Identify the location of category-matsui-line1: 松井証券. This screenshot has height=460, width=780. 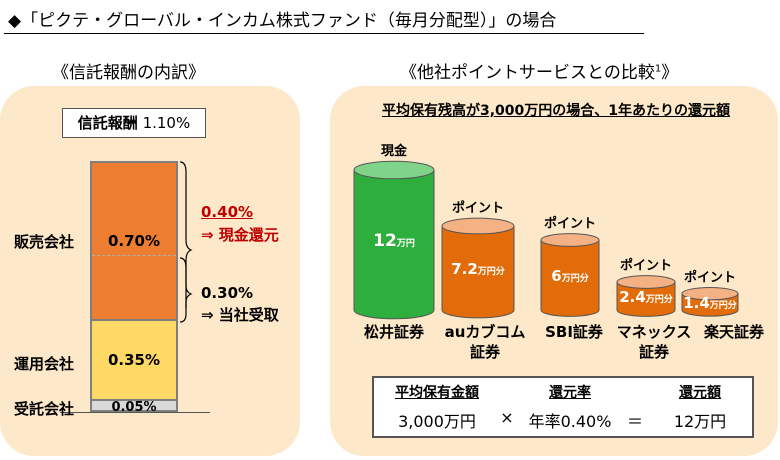
(393, 332).